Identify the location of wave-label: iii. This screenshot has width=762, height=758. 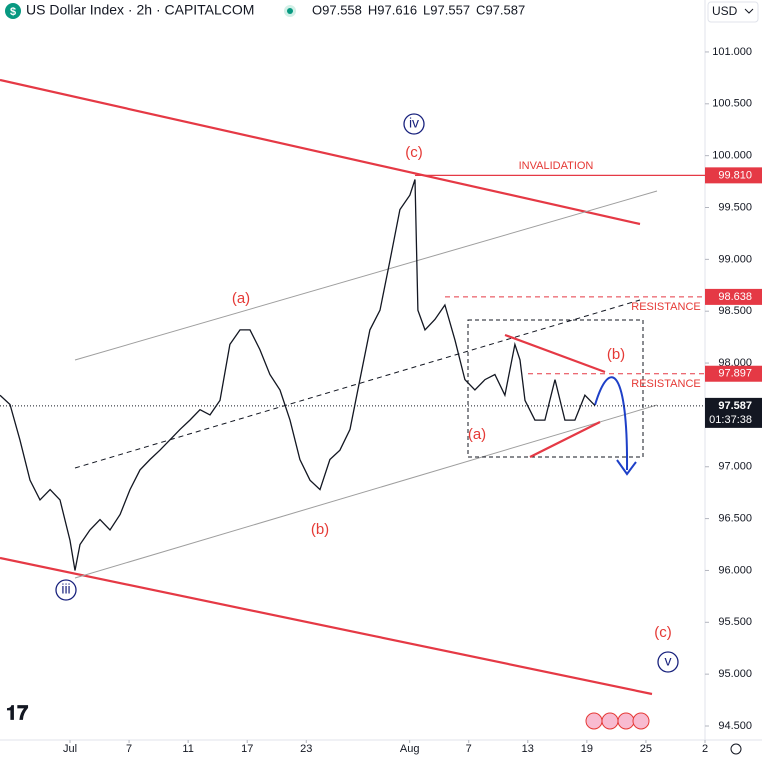
(65, 589).